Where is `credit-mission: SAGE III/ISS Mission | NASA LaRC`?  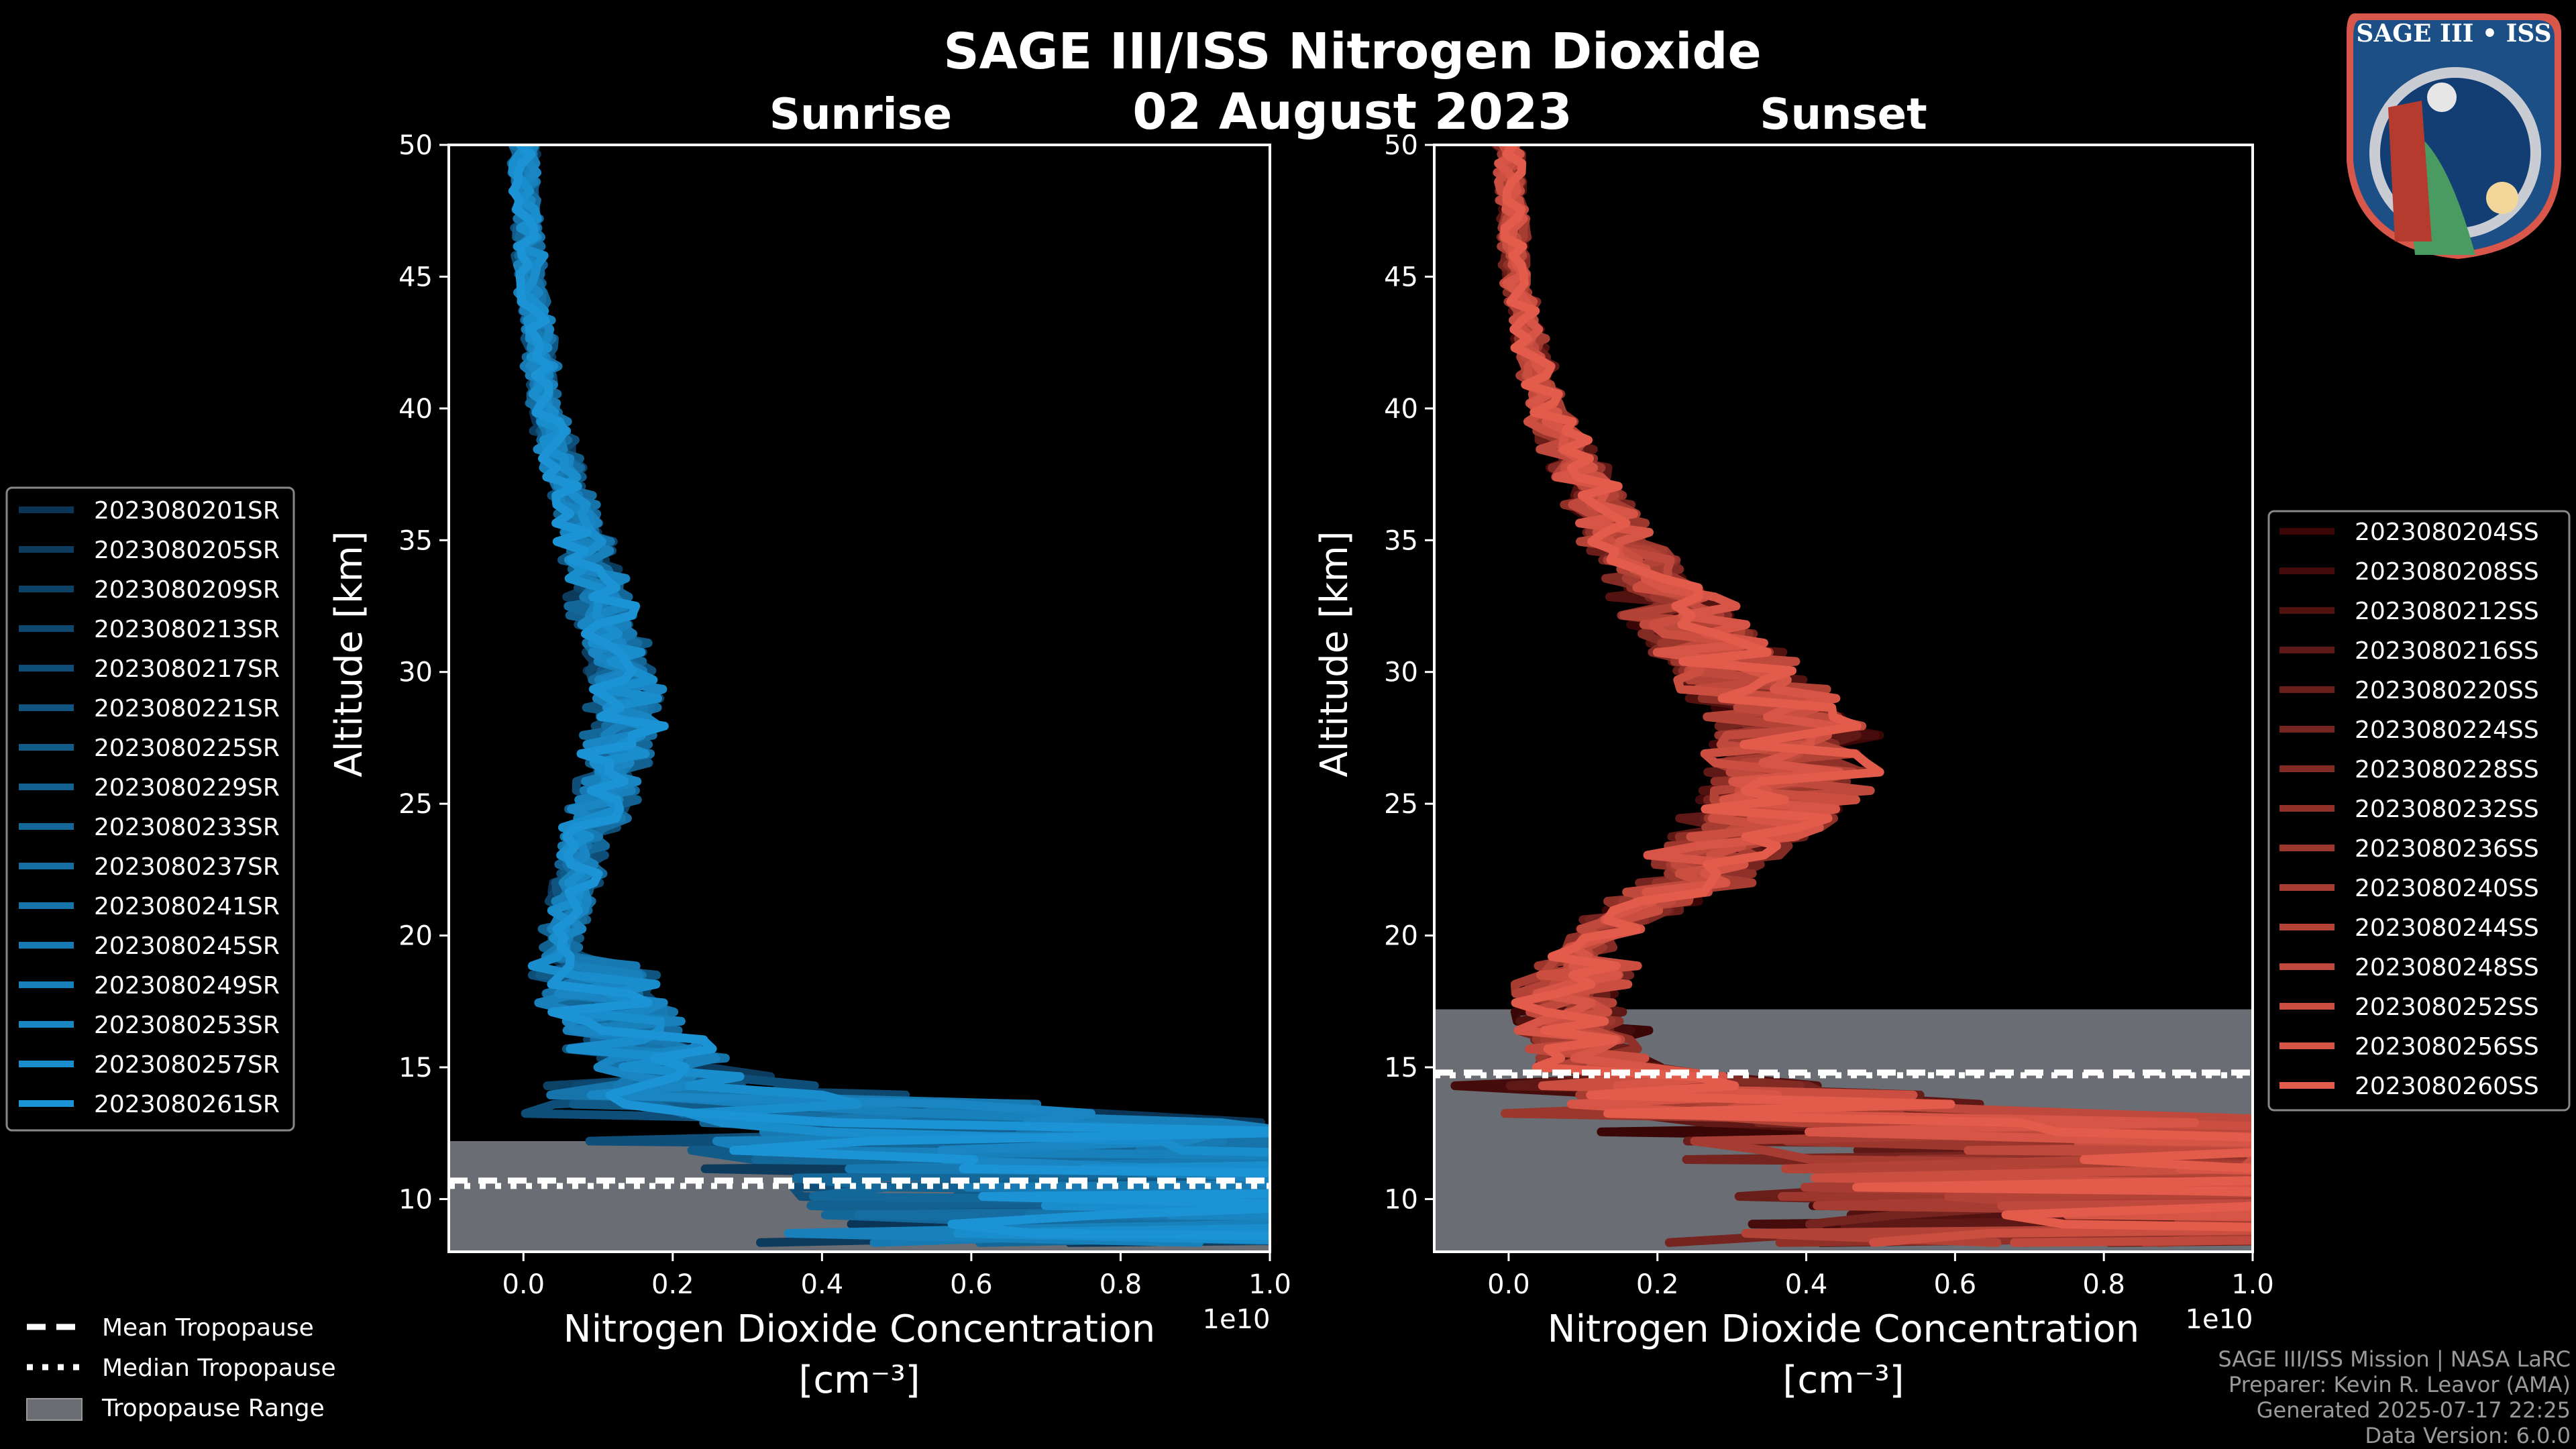
credit-mission: SAGE III/ISS Mission | NASA LaRC is located at coordinates (2394, 1359).